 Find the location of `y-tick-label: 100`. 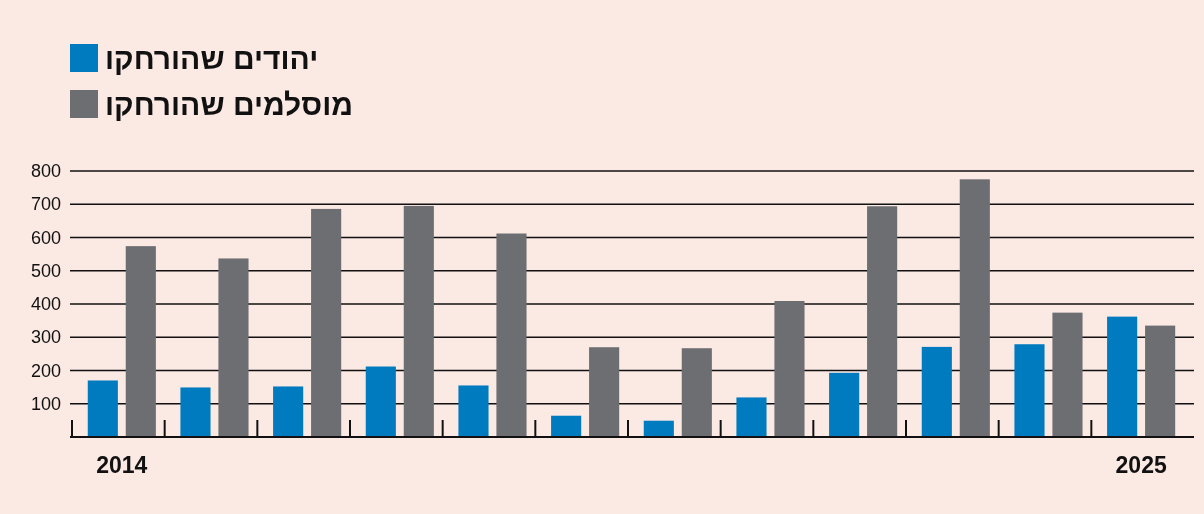

y-tick-label: 100 is located at coordinates (45, 403).